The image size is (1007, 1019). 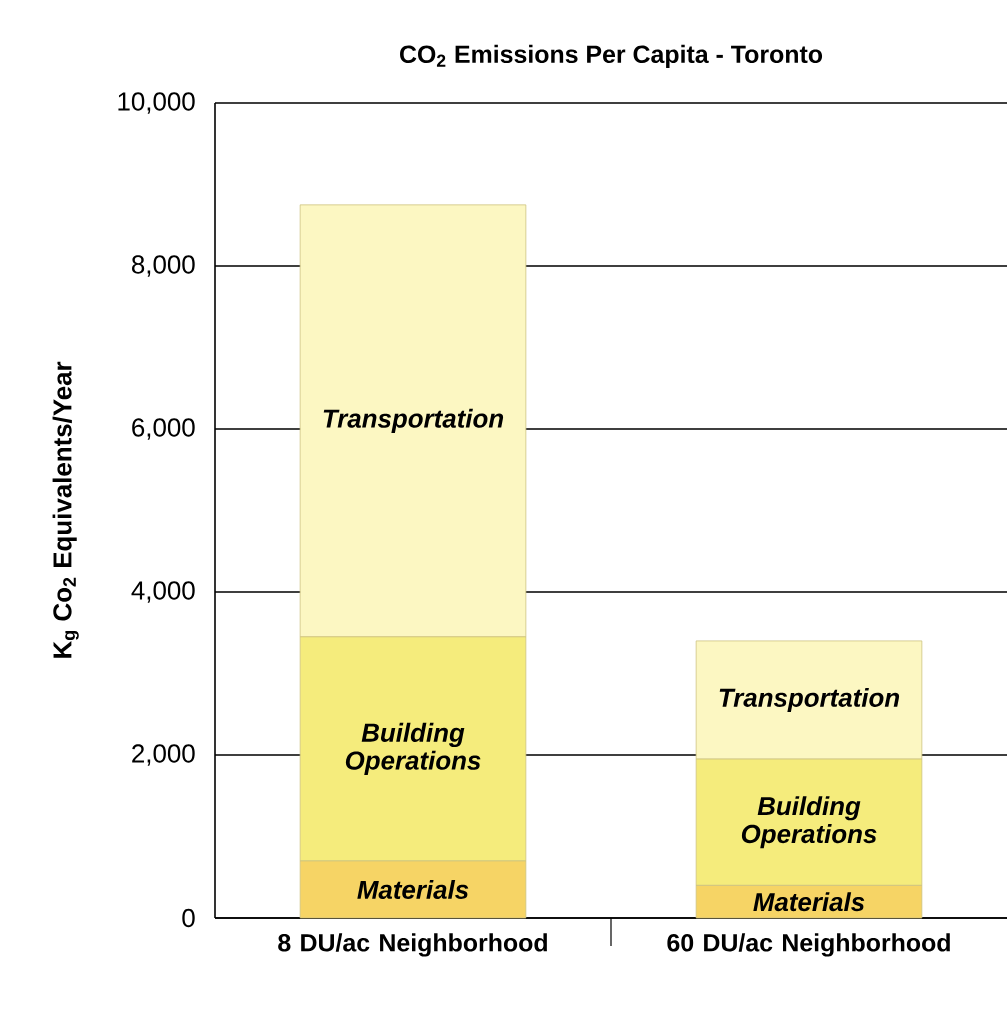 What do you see at coordinates (163, 266) in the screenshot?
I see `y-tick-label: 8,000` at bounding box center [163, 266].